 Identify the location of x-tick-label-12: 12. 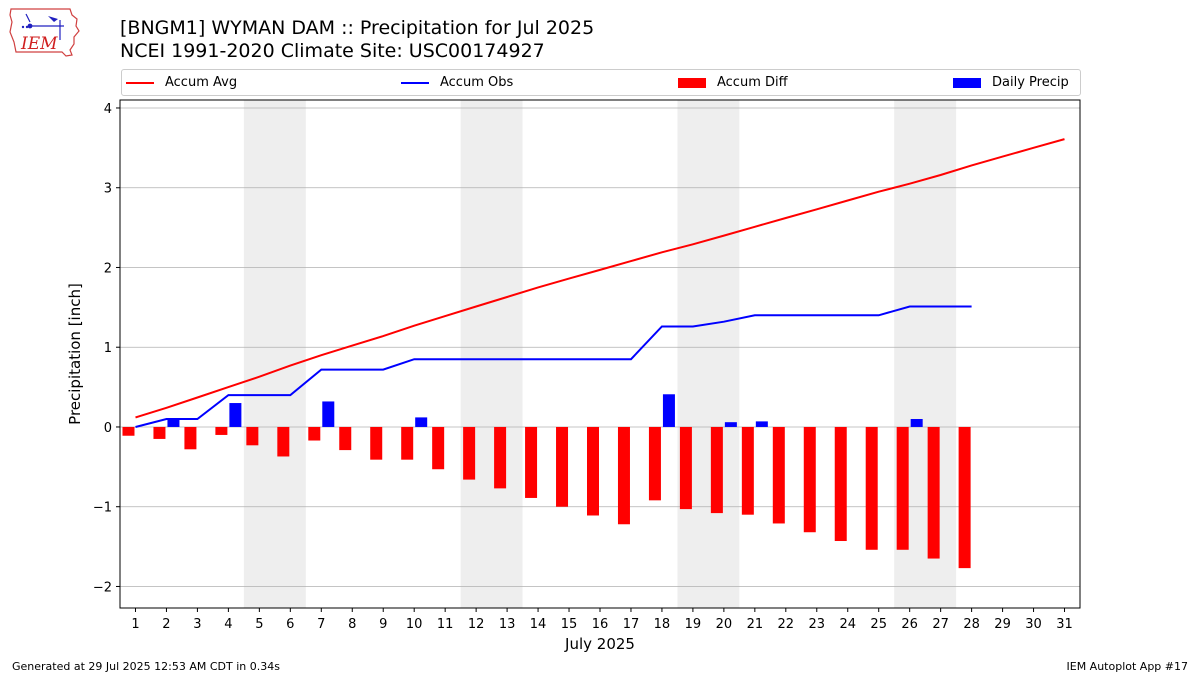
(476, 624).